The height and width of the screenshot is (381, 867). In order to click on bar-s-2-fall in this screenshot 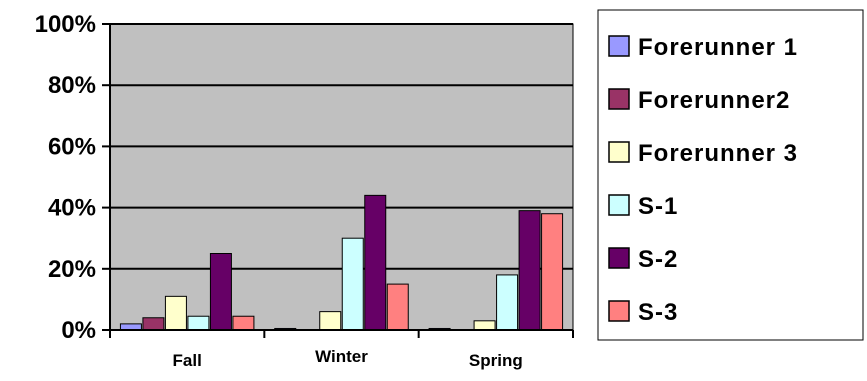, I will do `click(220, 292)`.